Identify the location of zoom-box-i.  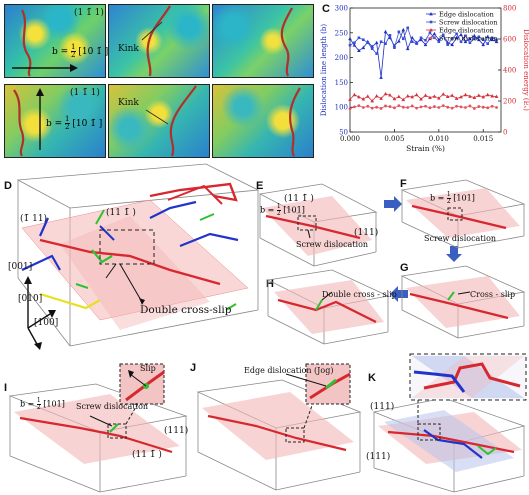
(117, 431).